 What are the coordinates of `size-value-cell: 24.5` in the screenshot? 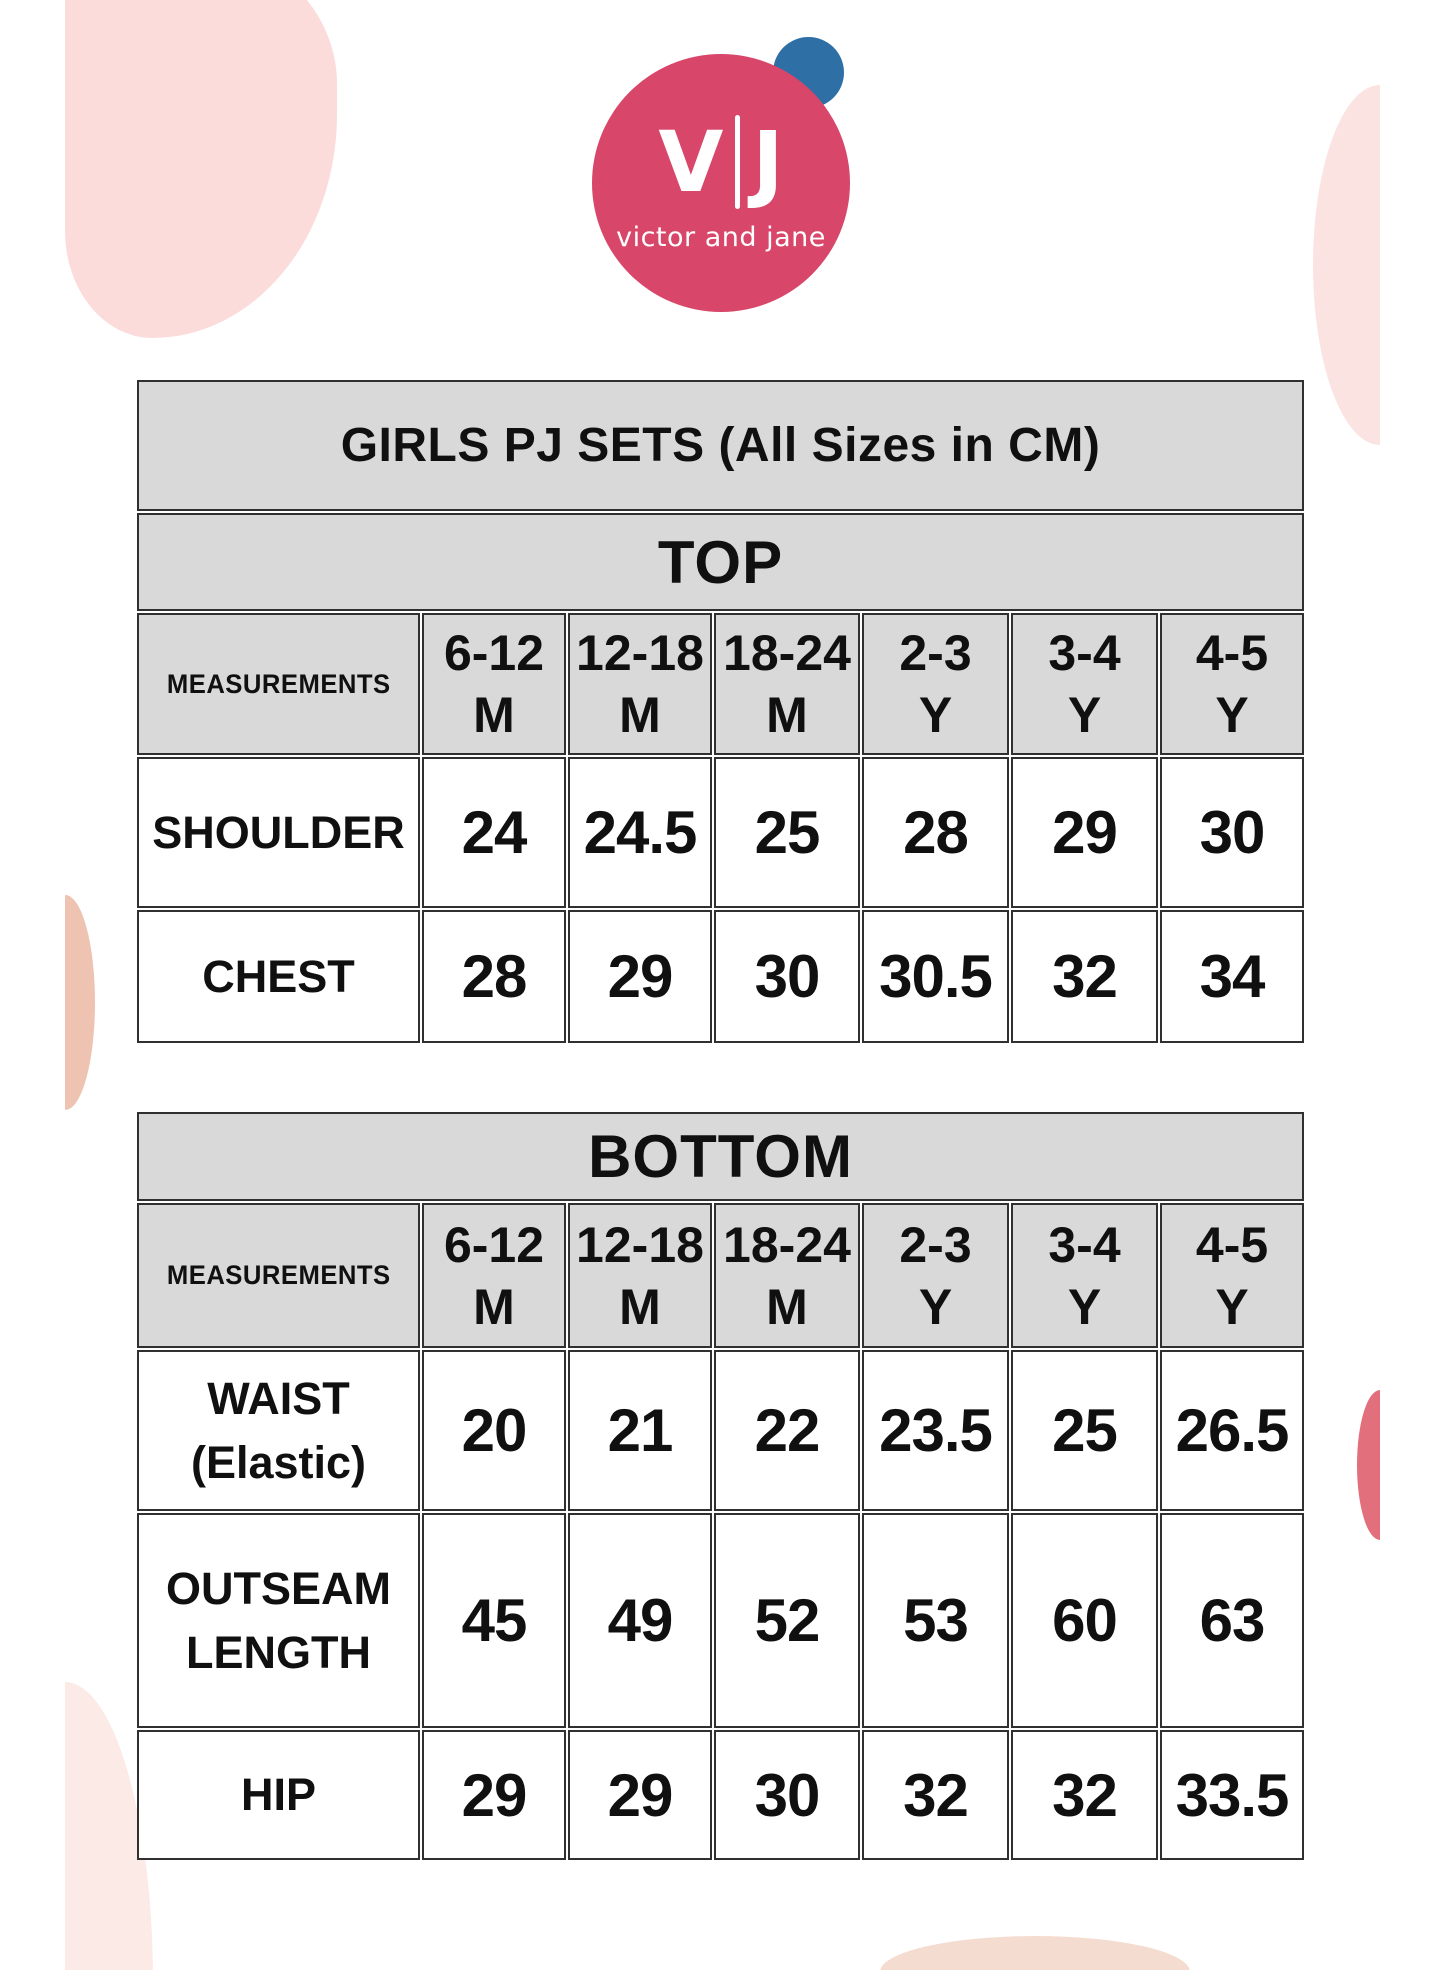 It's located at (640, 832).